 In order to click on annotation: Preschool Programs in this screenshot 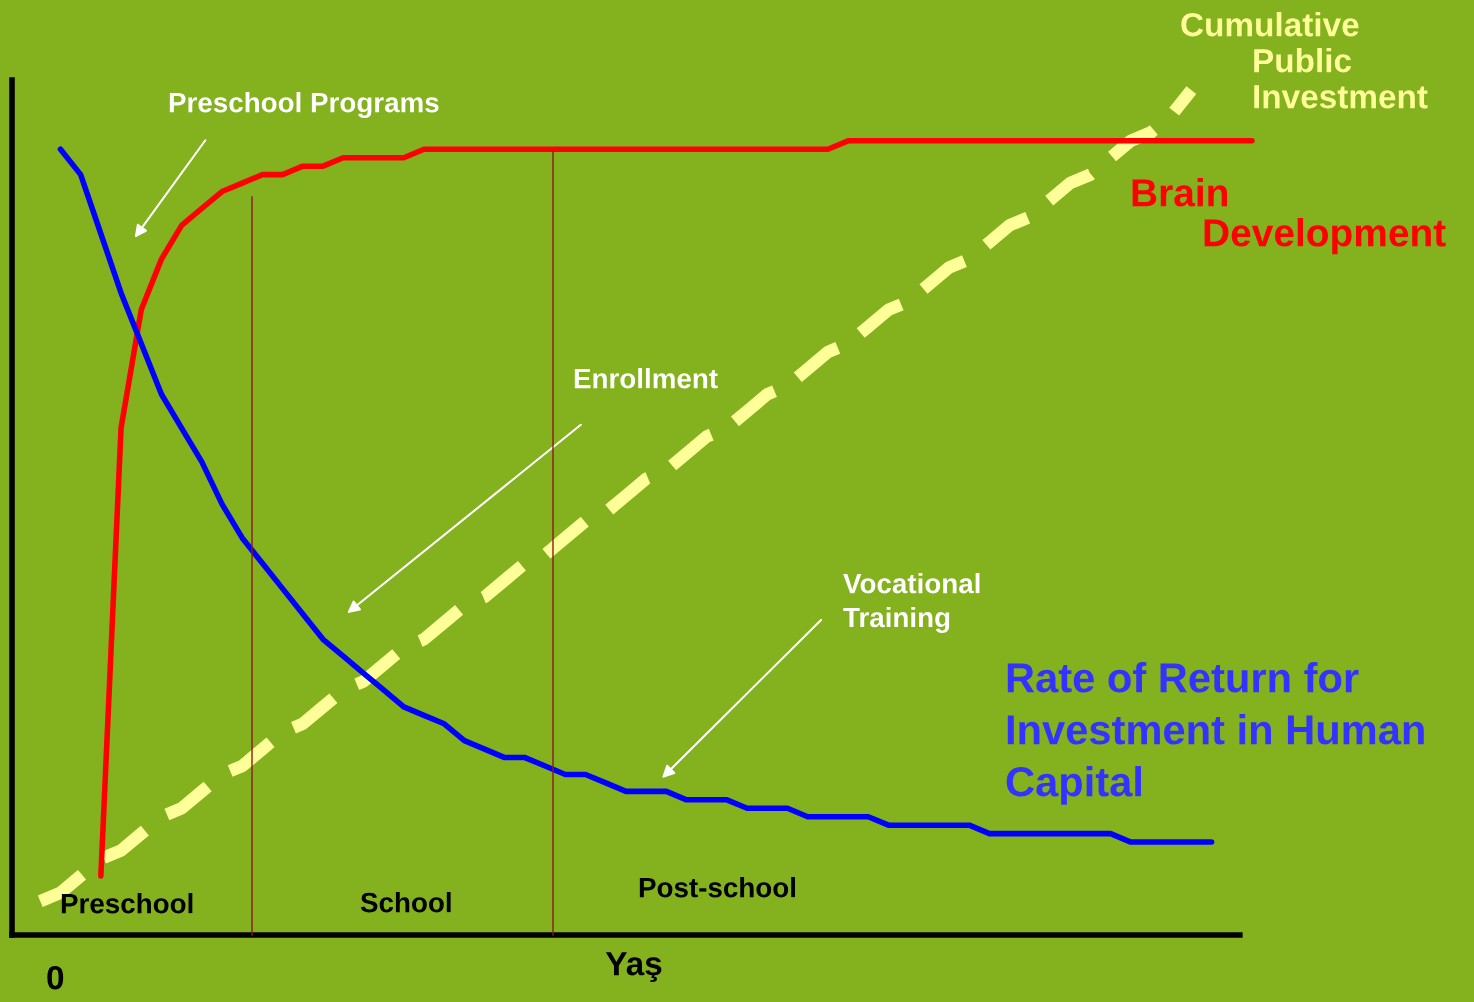, I will do `click(304, 105)`.